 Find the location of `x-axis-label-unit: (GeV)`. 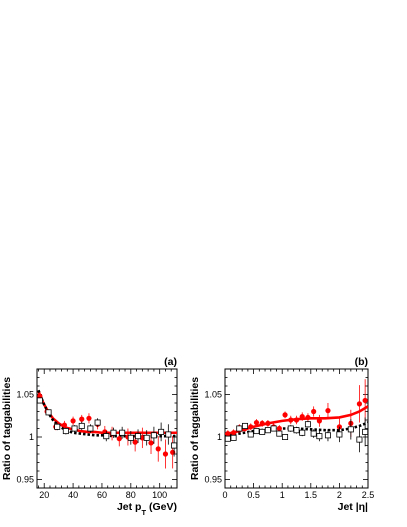

x-axis-label-unit: (GeV) is located at coordinates (161, 507).